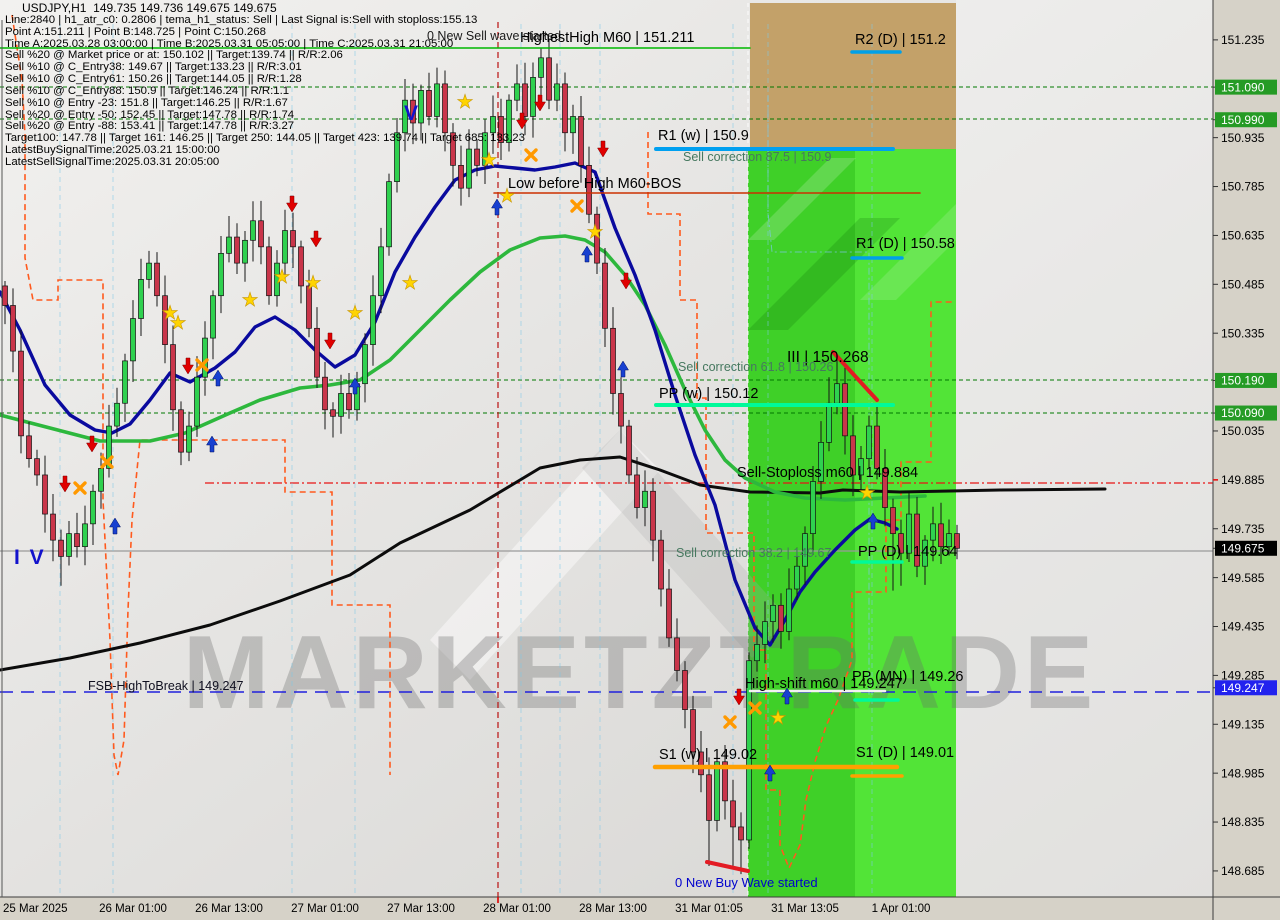 This screenshot has height=920, width=1280. I want to click on sell-stoploss: Sell-Stoploss m60 | 149.884, so click(827, 473).